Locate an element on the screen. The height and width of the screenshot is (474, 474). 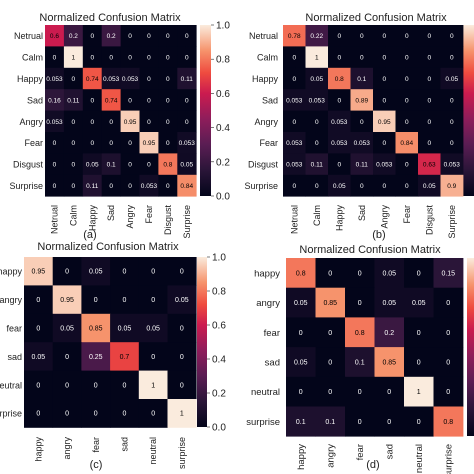
col-tick-label: neutral is located at coordinates (153, 451).